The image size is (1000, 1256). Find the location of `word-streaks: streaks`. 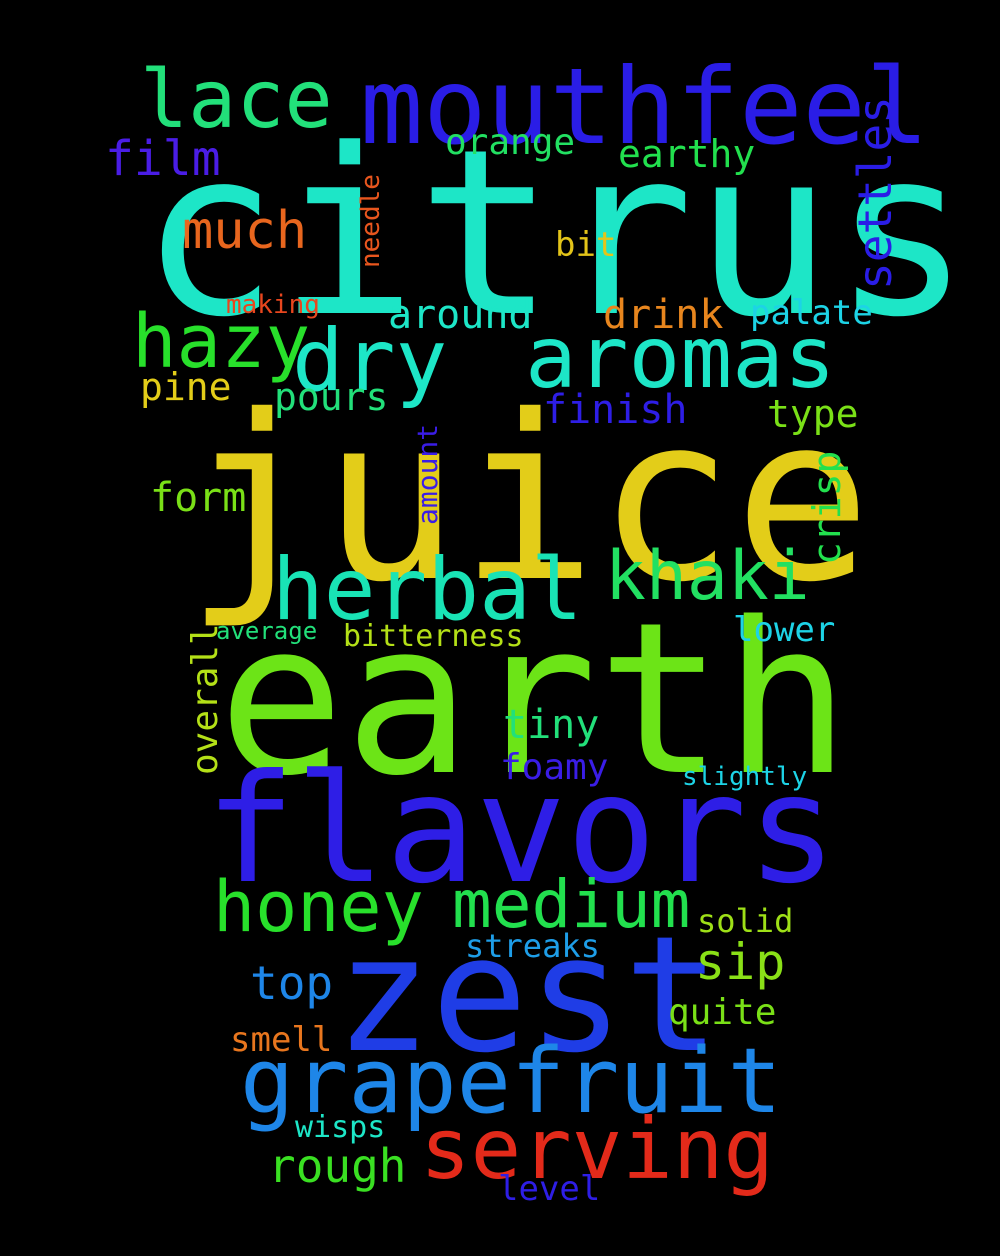

word-streaks: streaks is located at coordinates (532, 946).